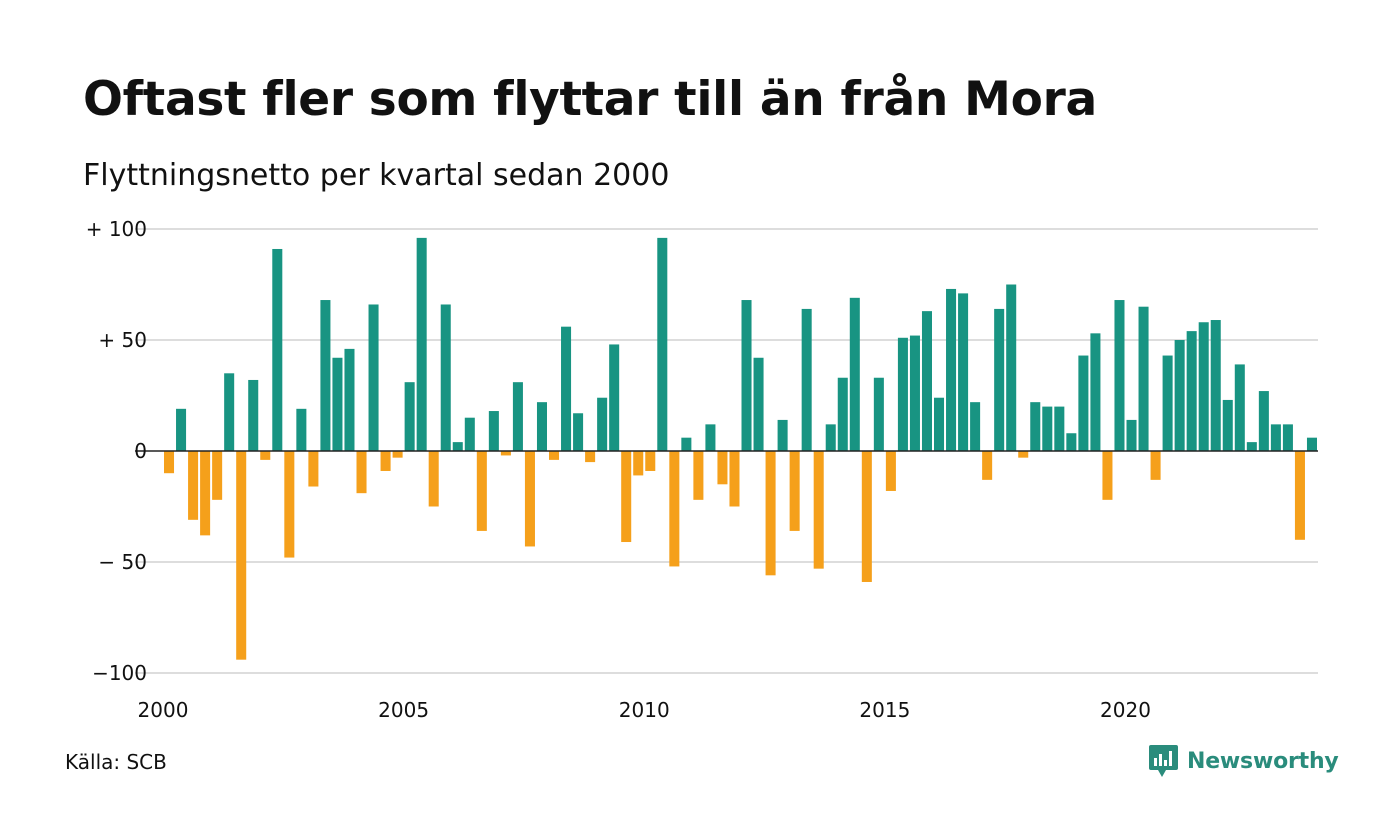 This screenshot has height=840, width=1400. I want to click on y-axis-labels: + 100 + 50 0 − 50 −100, so click(116, 451).